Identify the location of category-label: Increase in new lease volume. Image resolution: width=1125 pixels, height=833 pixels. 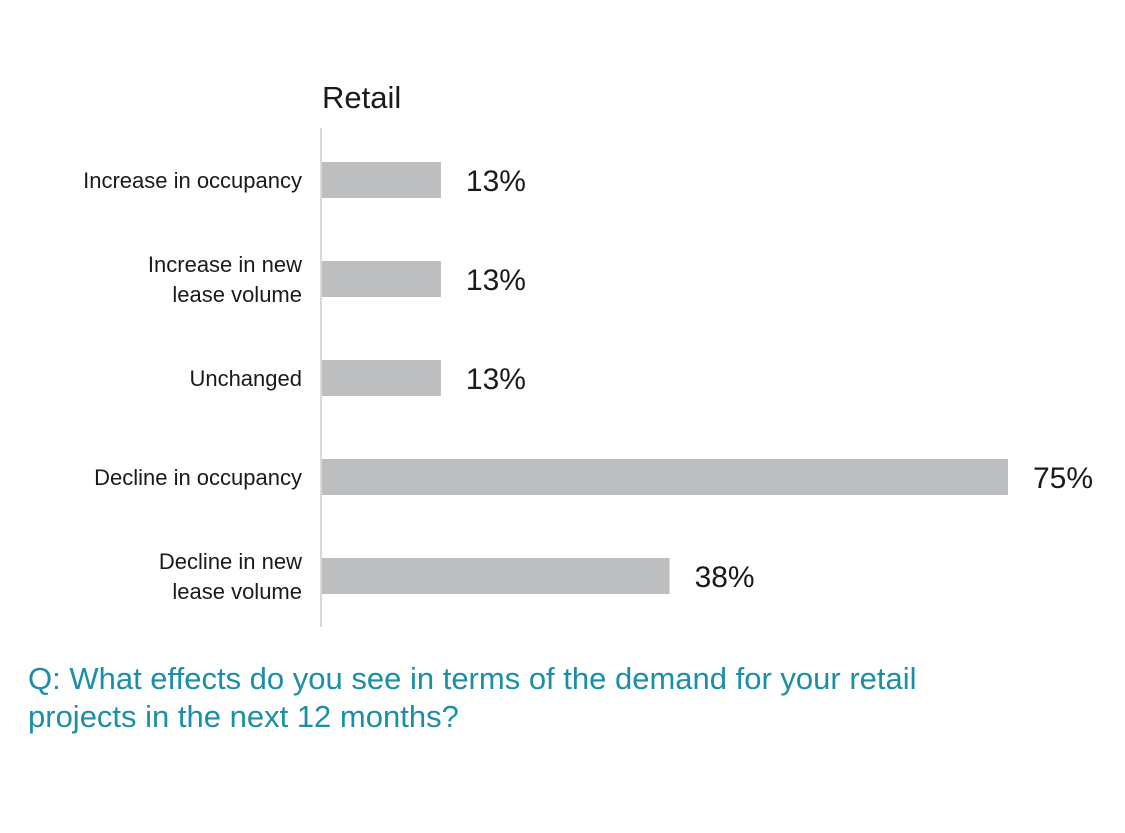
(225, 279).